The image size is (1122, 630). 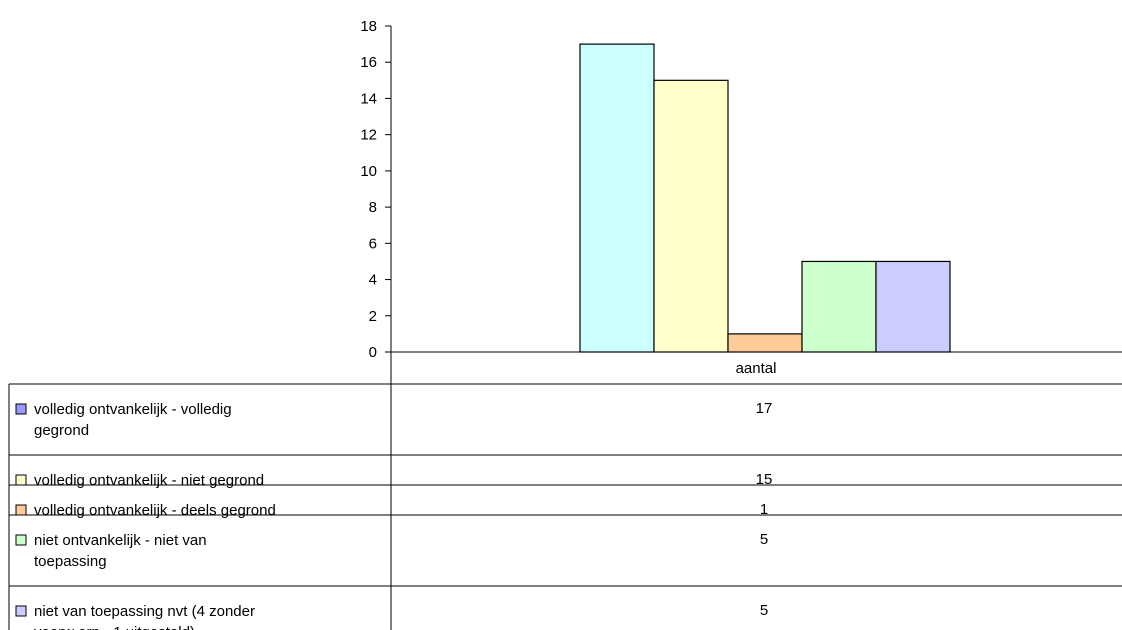 What do you see at coordinates (149, 480) in the screenshot?
I see `legend-label: volledig ontvankelijk - niet gegrond` at bounding box center [149, 480].